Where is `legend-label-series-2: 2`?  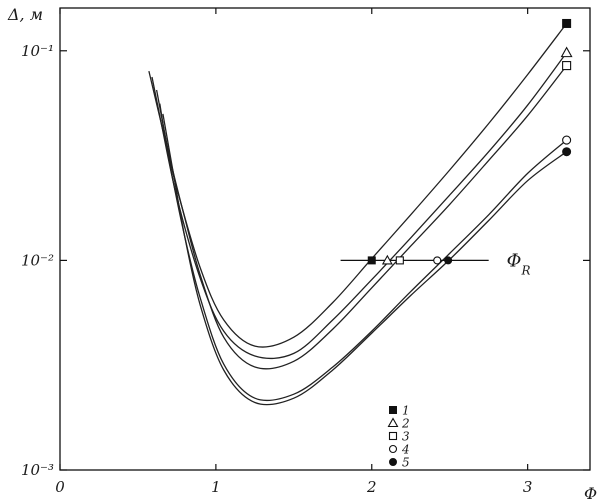
legend-label-series-2: 2 is located at coordinates (405, 424).